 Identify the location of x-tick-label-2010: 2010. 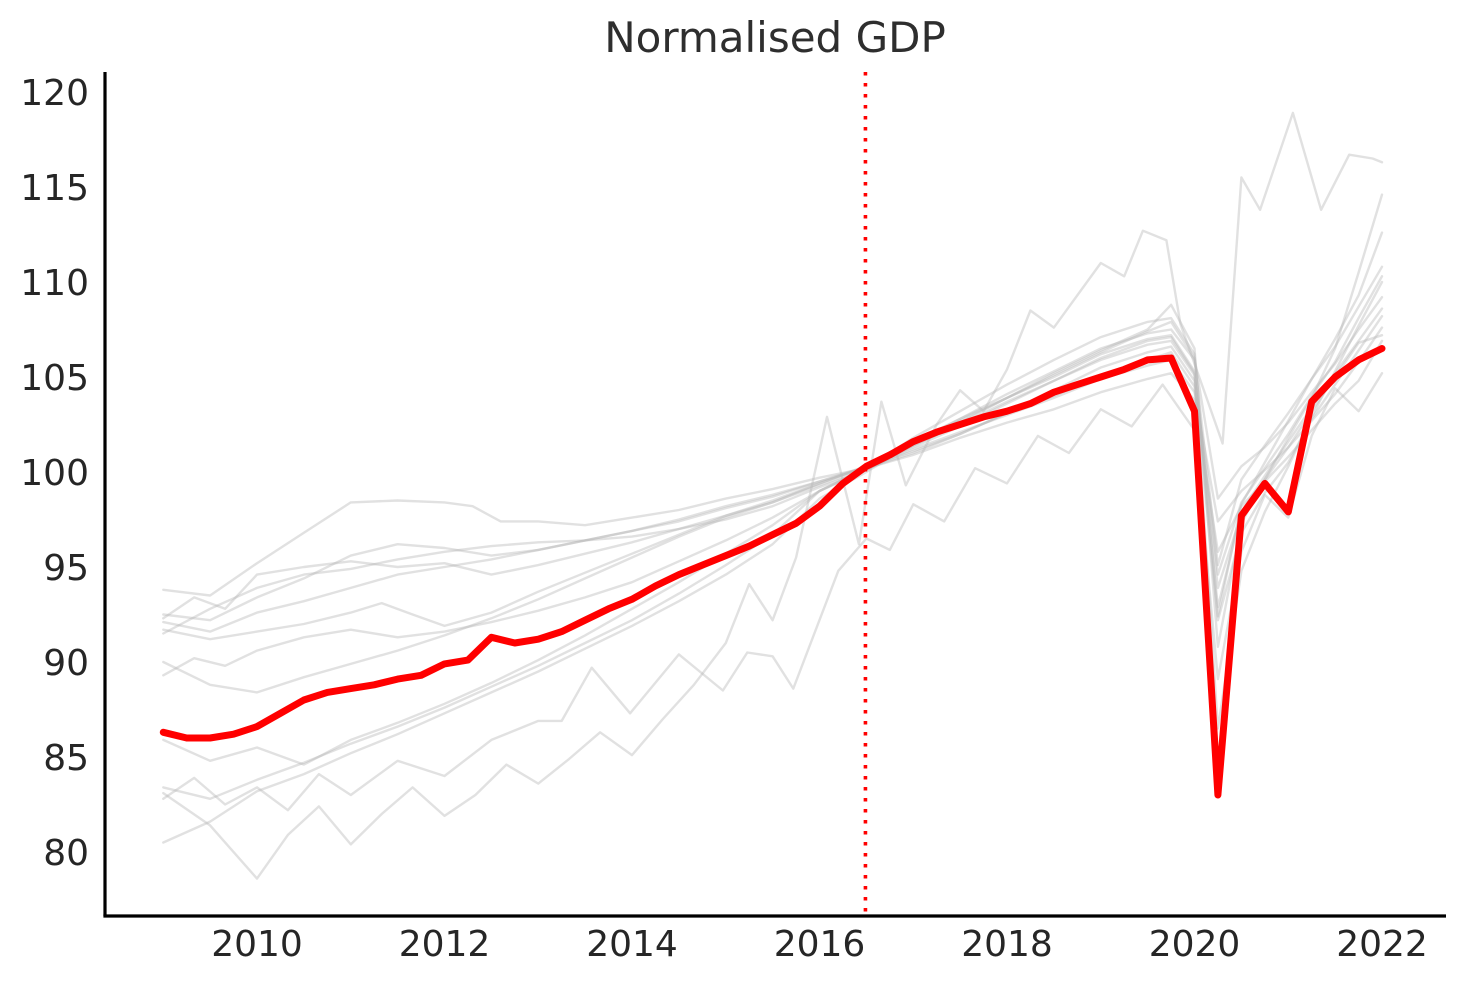
(257, 944).